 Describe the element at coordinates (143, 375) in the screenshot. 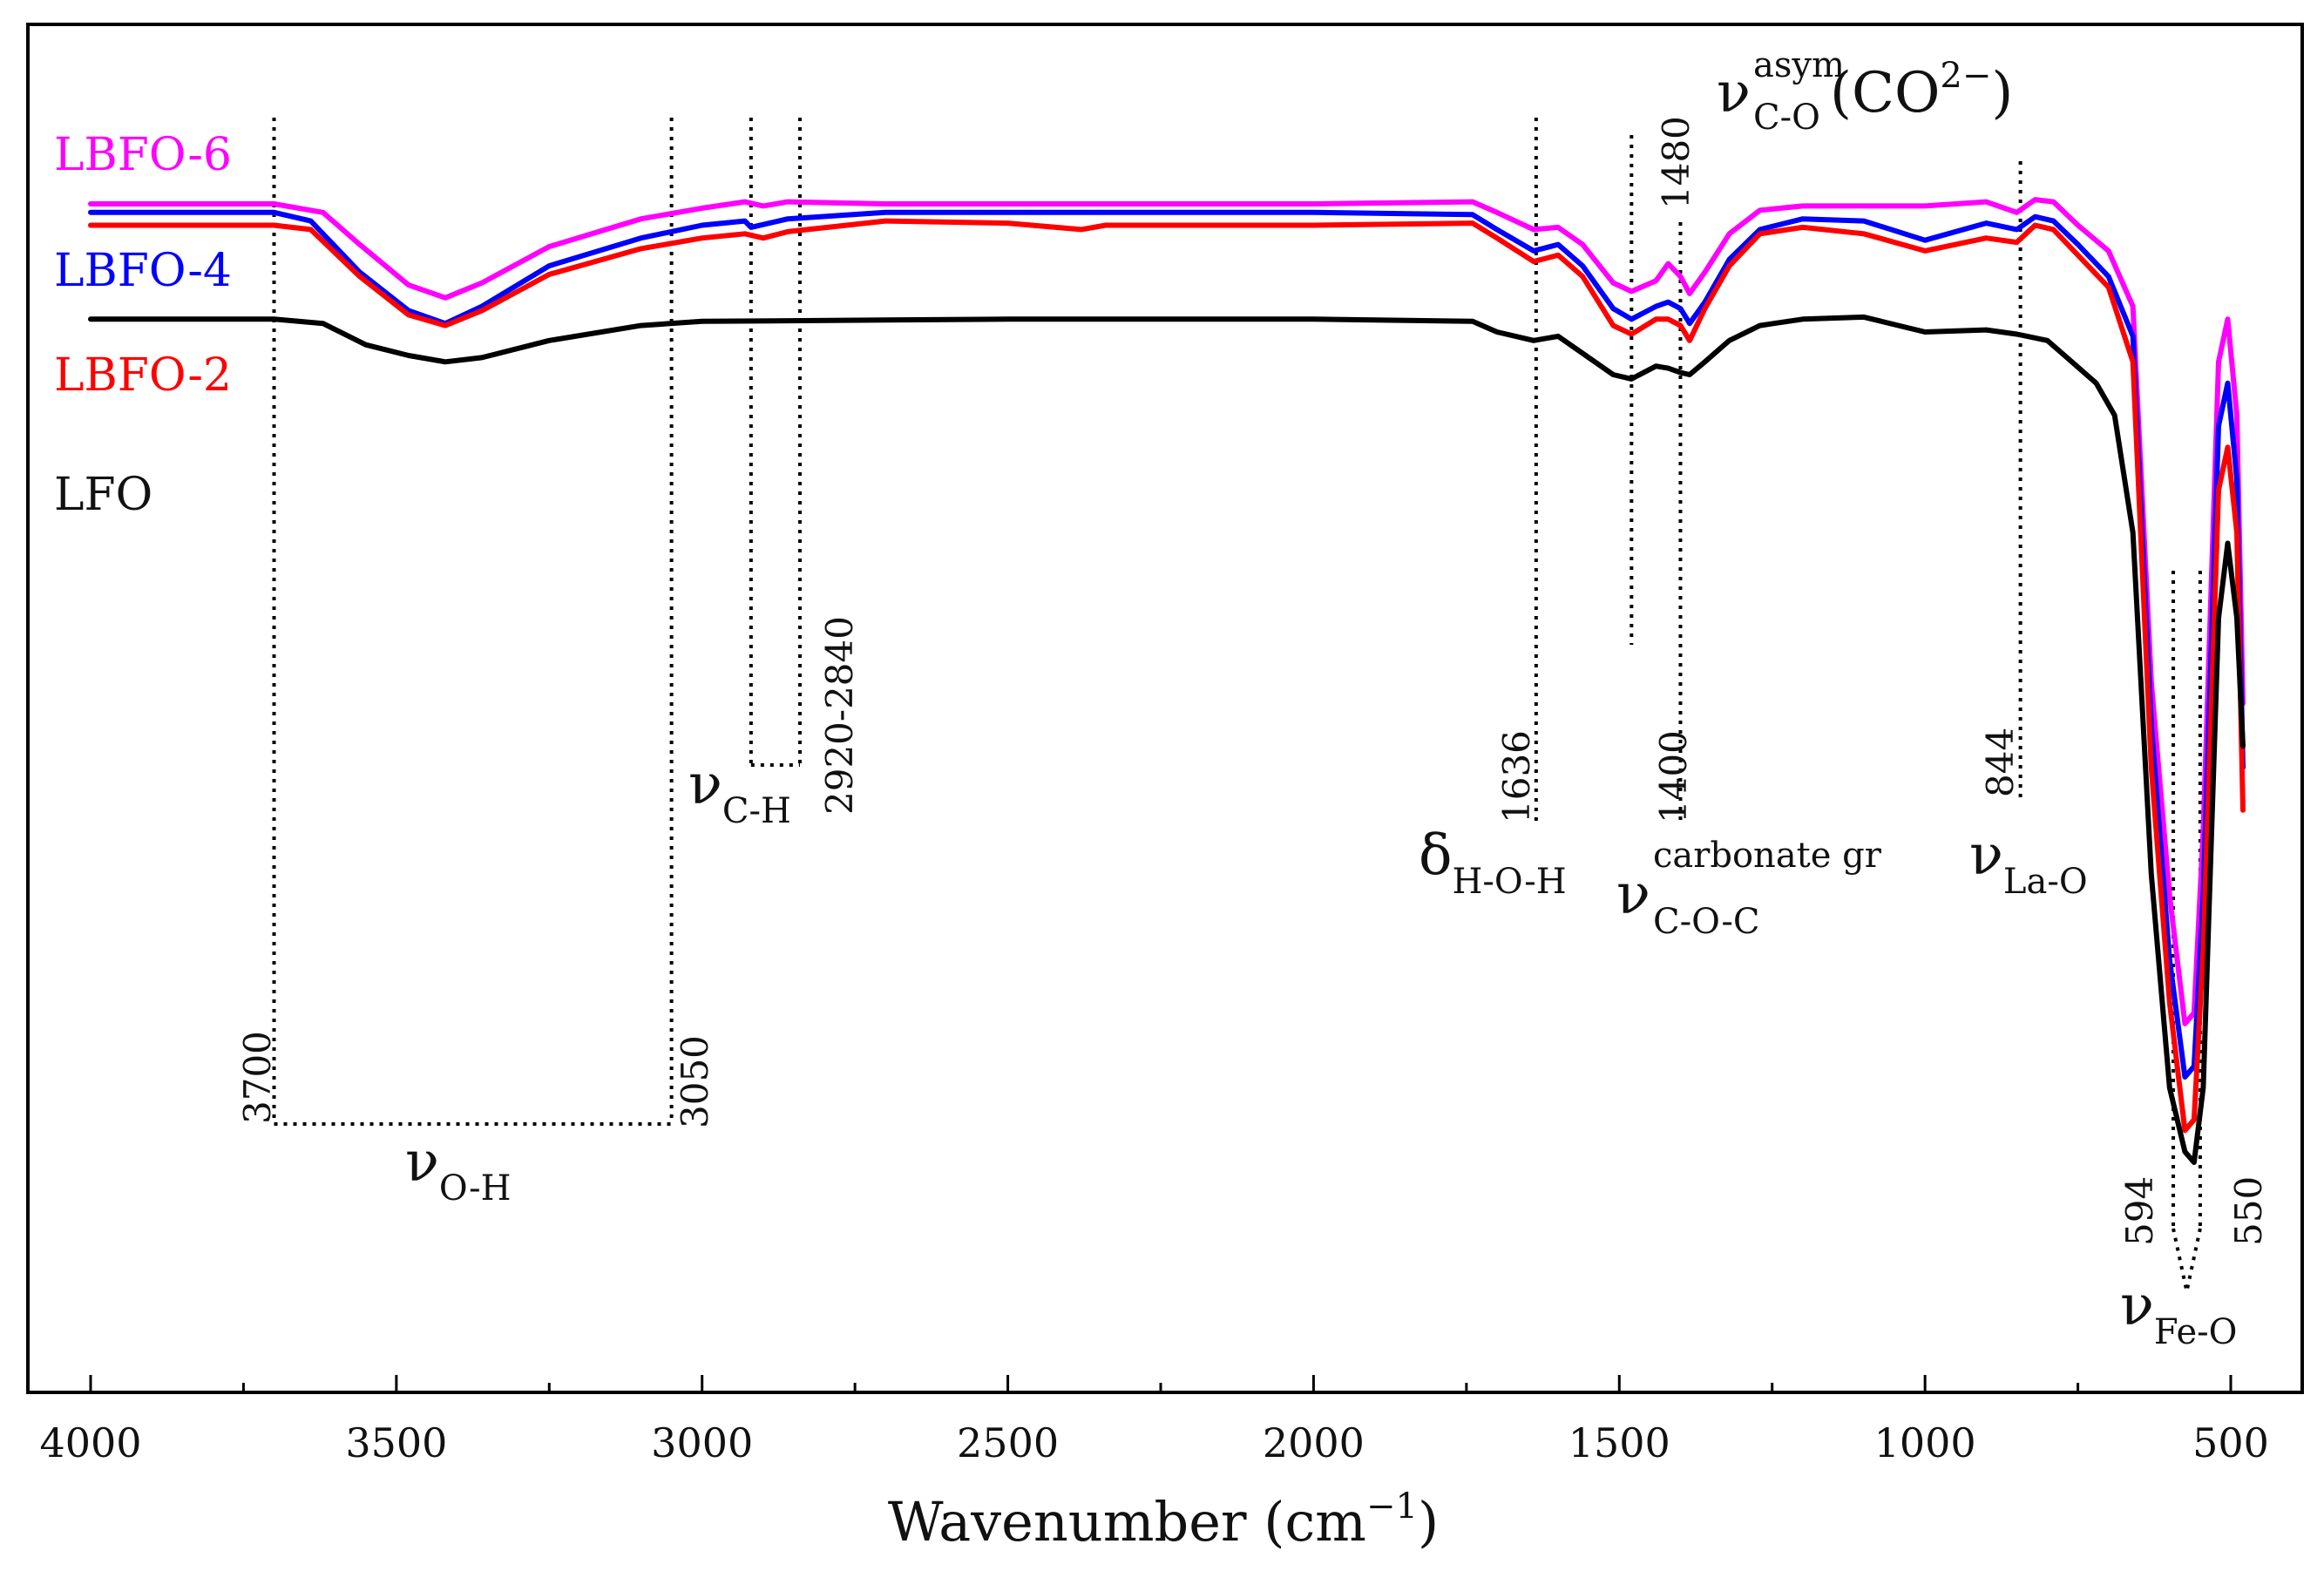

I see `series-label-lbfo2: LBFO-2` at that location.